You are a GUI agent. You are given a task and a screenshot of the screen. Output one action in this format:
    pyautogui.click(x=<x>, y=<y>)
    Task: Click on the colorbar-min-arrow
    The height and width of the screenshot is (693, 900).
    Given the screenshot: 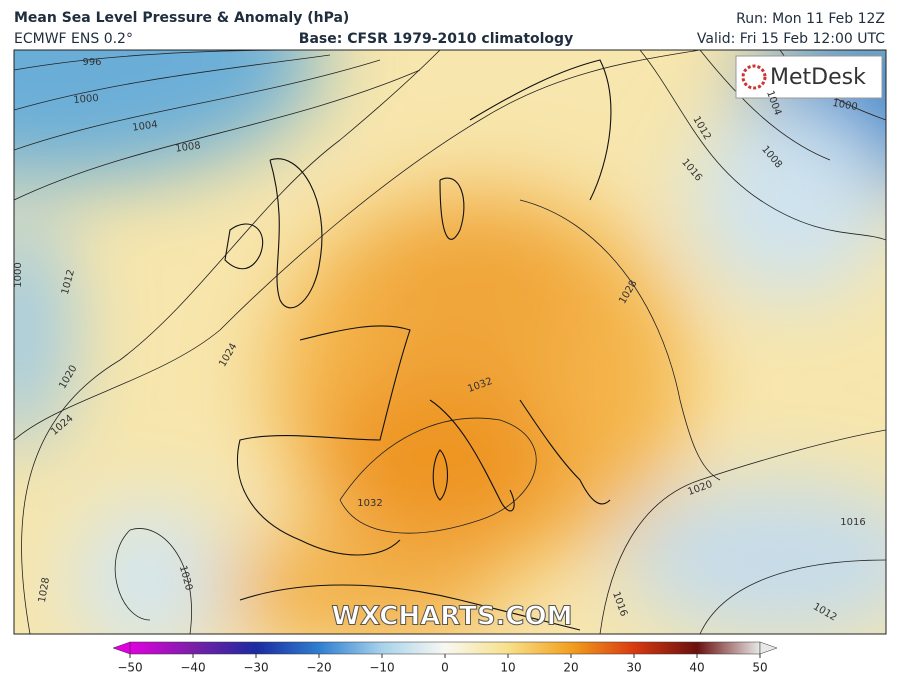 What is the action you would take?
    pyautogui.click(x=121, y=648)
    